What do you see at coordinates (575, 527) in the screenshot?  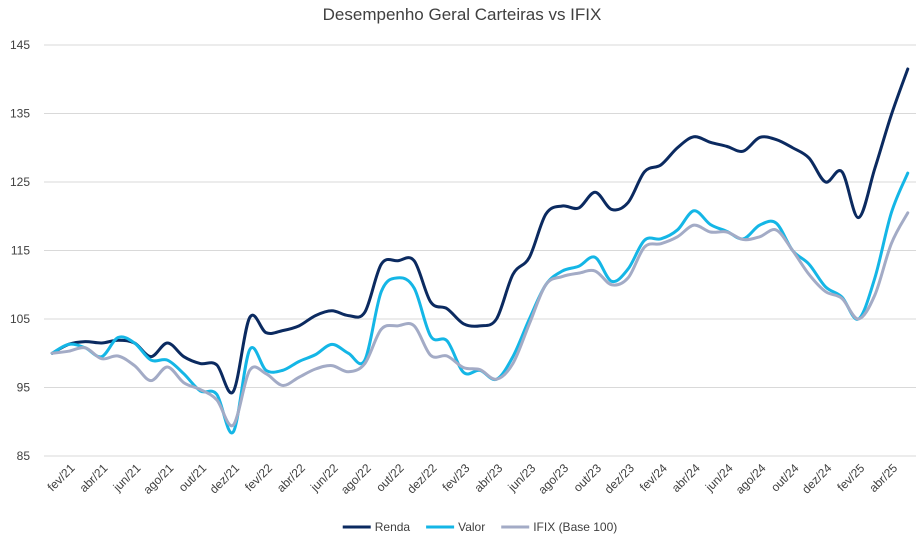 I see `legend-label: IFIX (Base 100)` at bounding box center [575, 527].